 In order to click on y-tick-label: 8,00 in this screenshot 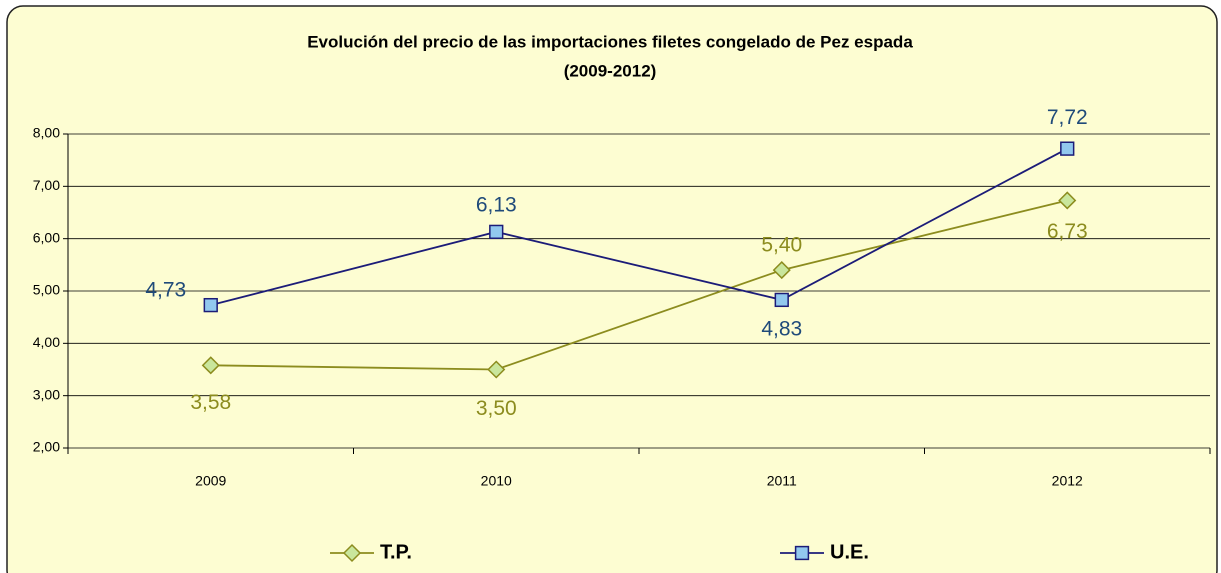, I will do `click(46, 133)`.